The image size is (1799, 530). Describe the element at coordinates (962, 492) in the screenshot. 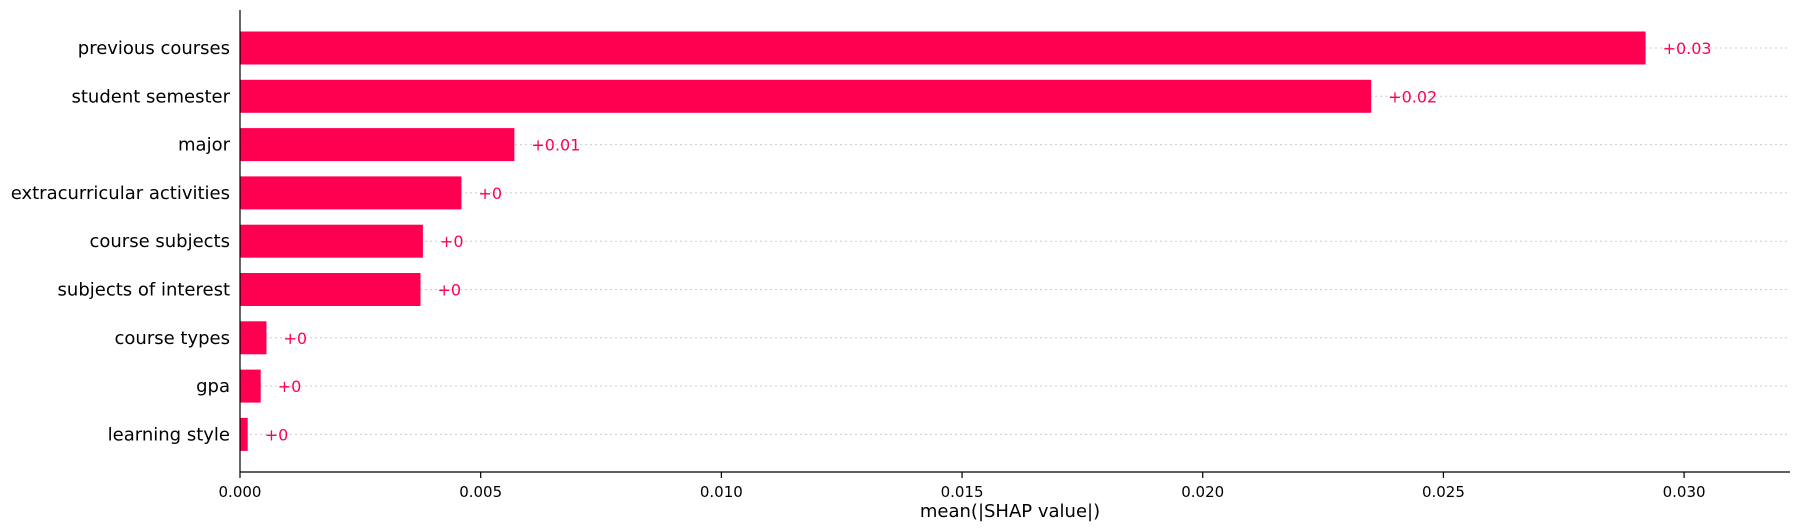

I see `x-tick-label: 0.015` at that location.